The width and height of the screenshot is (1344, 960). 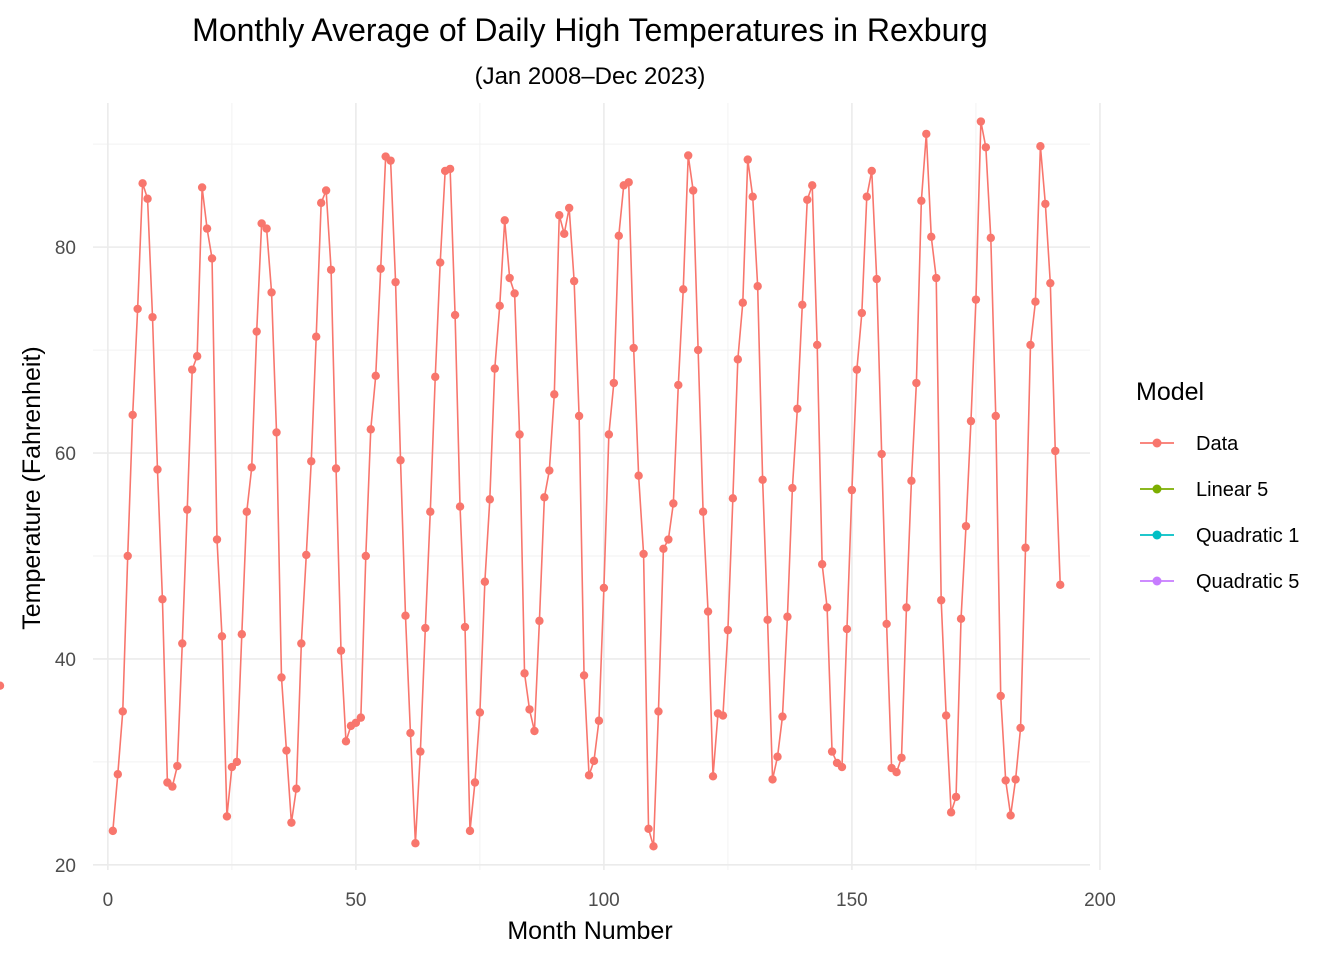 What do you see at coordinates (589, 931) in the screenshot?
I see `x-axis-title: Month Number` at bounding box center [589, 931].